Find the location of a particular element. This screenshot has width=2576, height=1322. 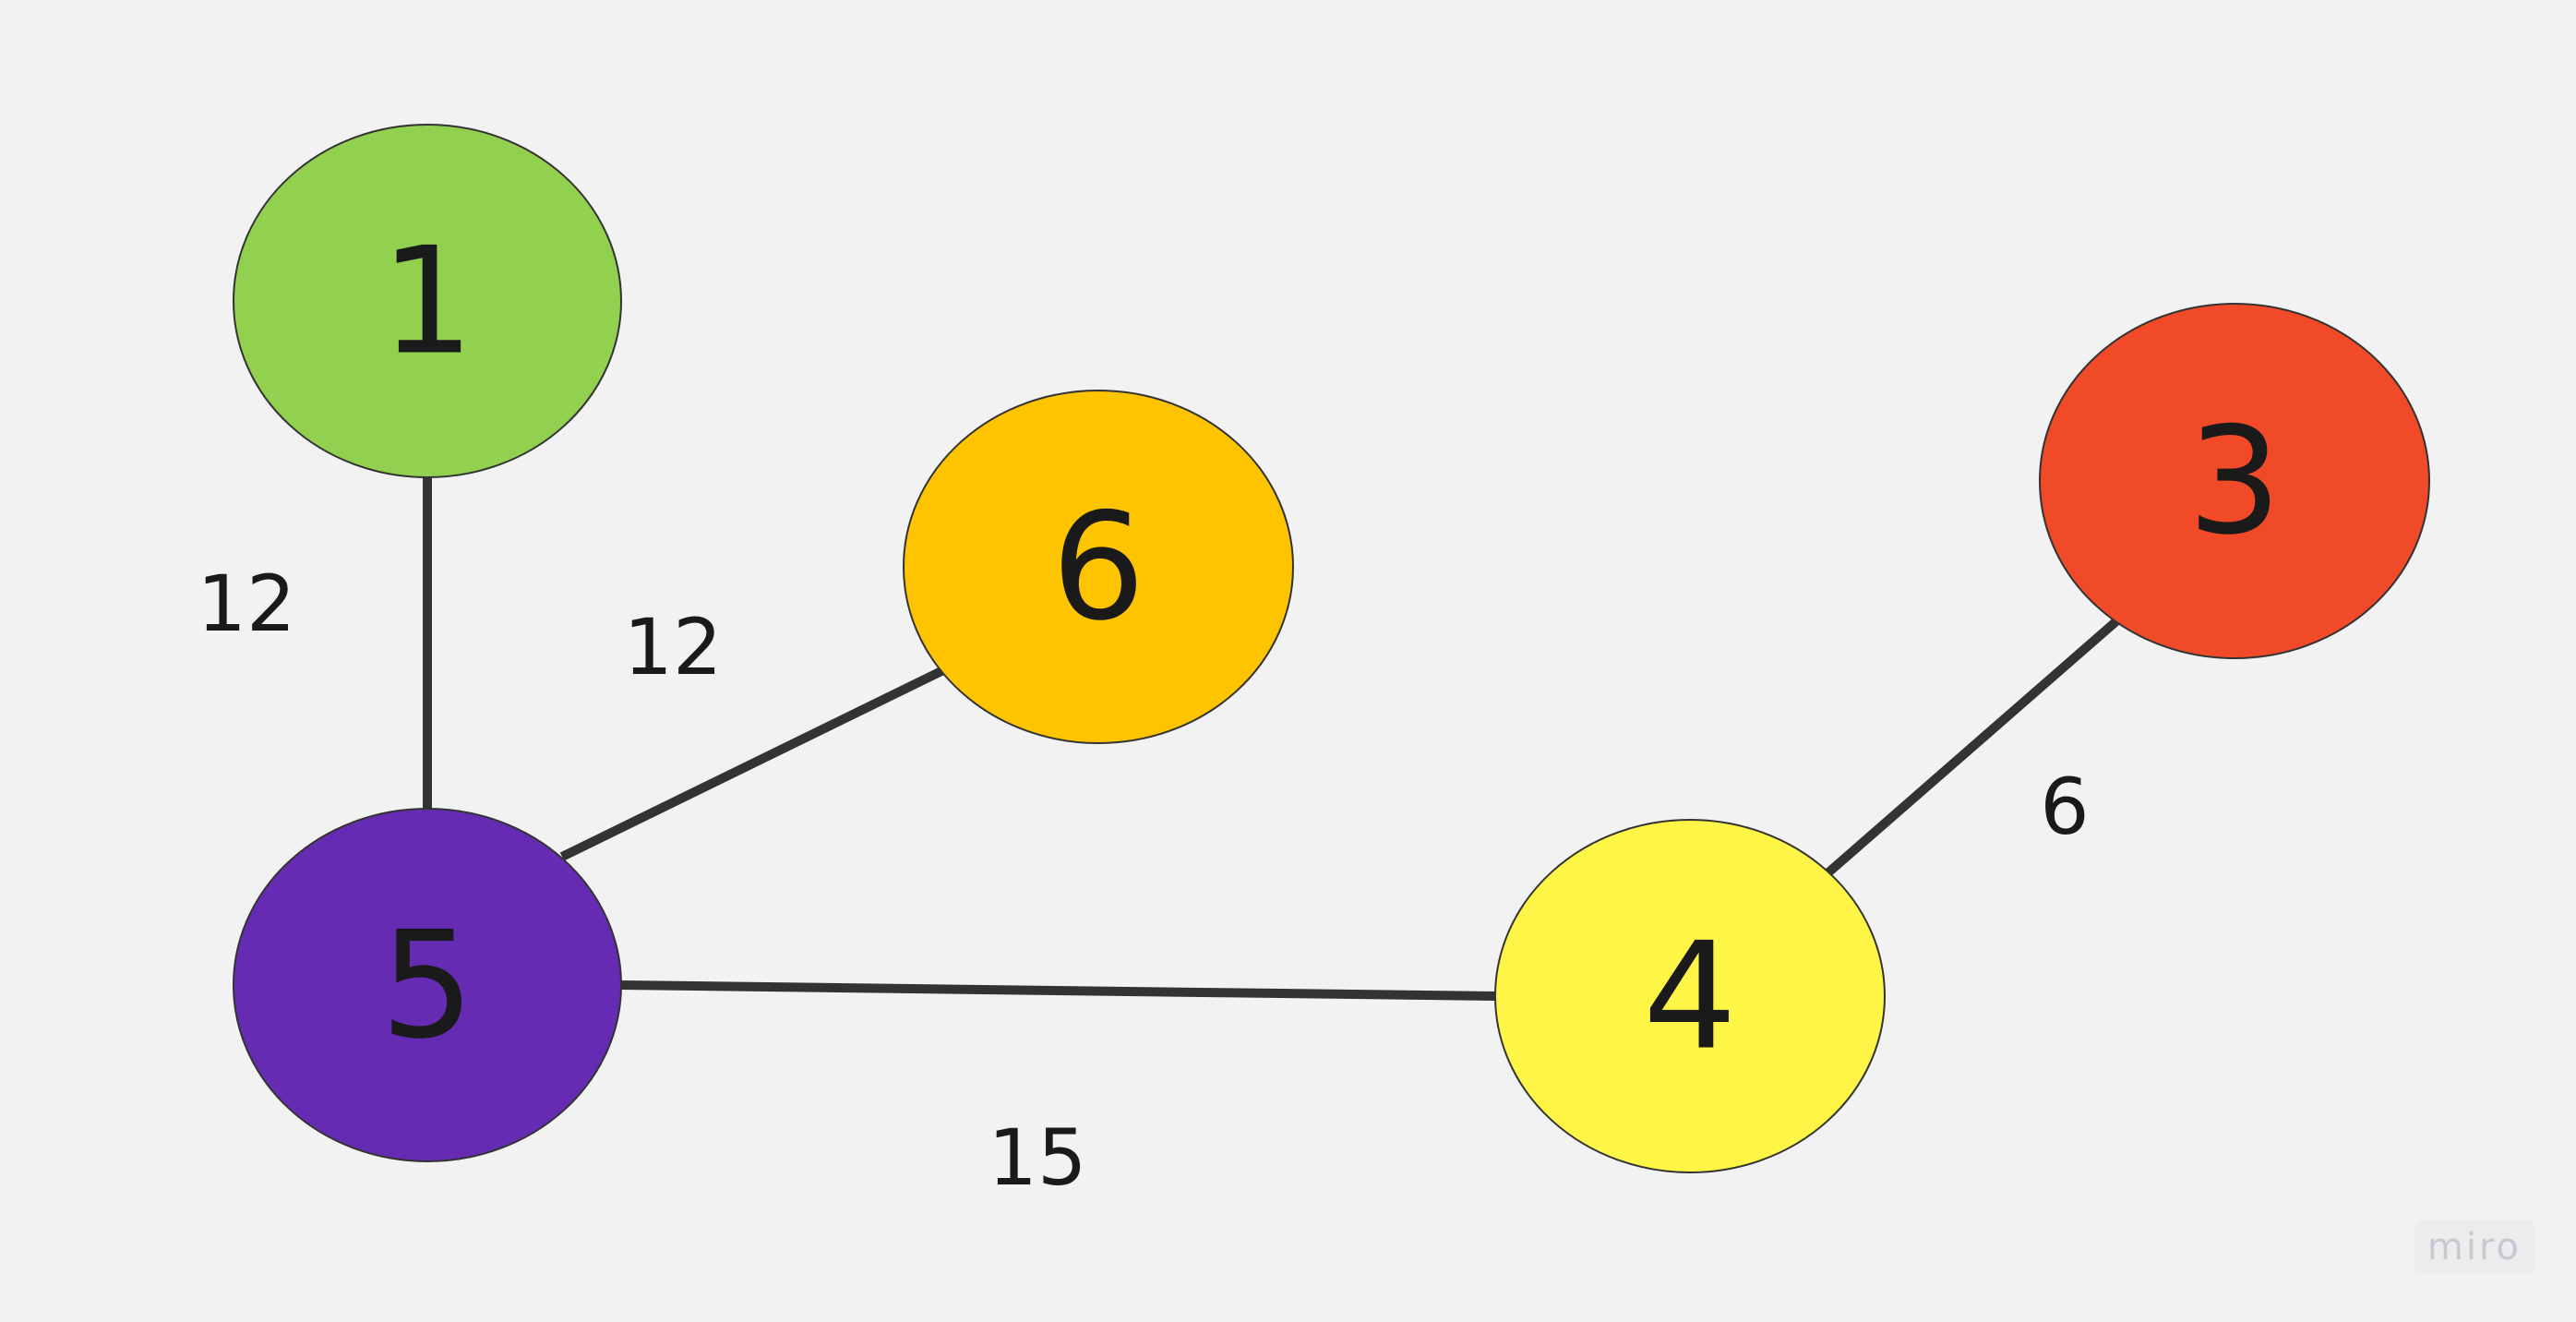

node-1-label: 1 is located at coordinates (427, 301).